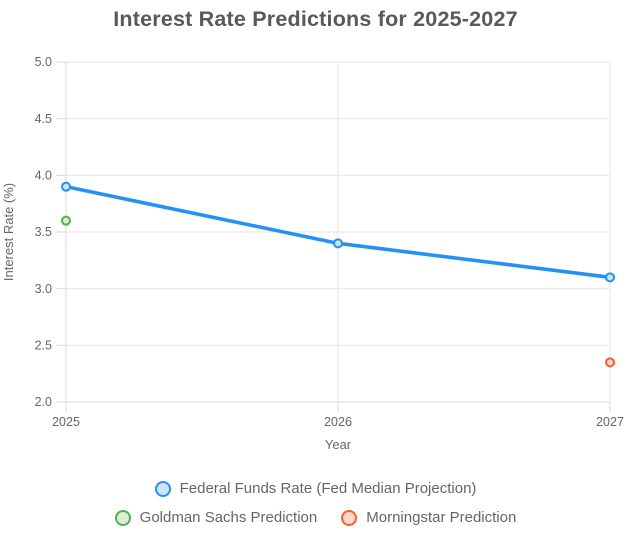  Describe the element at coordinates (8, 232) in the screenshot. I see `y-axis-title: Interest Rate (%)` at that location.